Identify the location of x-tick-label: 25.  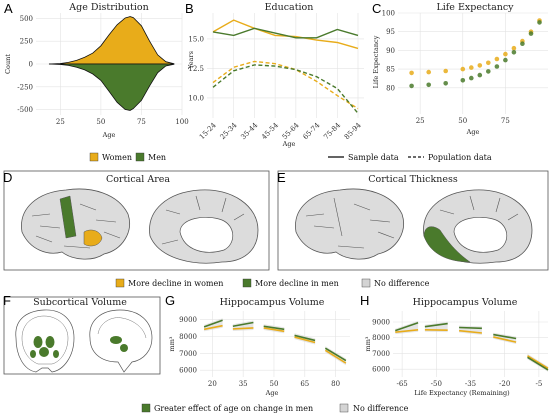
(420, 121).